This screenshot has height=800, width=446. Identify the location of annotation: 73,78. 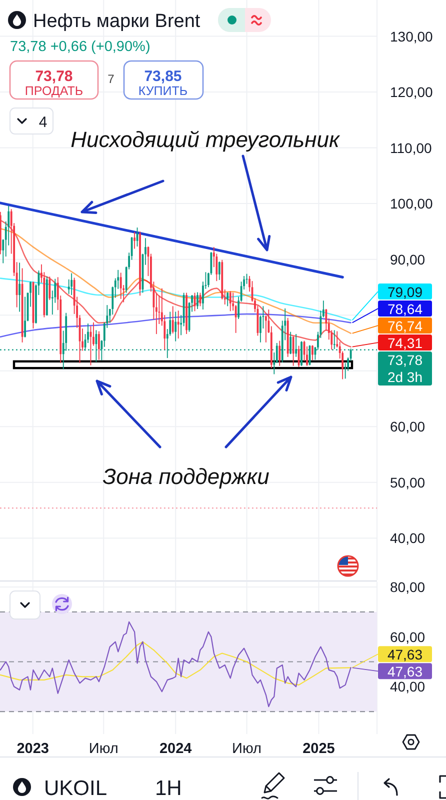
(54, 76).